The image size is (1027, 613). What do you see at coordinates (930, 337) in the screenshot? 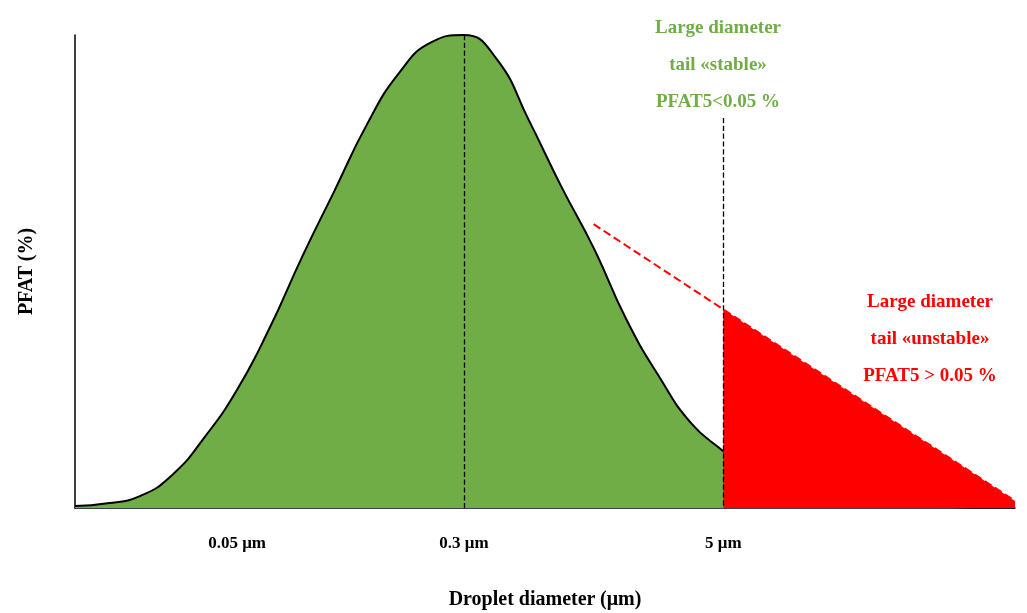
I see `annotation: Large diameter tail «unstable» PFAT5 > 0.05 %` at bounding box center [930, 337].